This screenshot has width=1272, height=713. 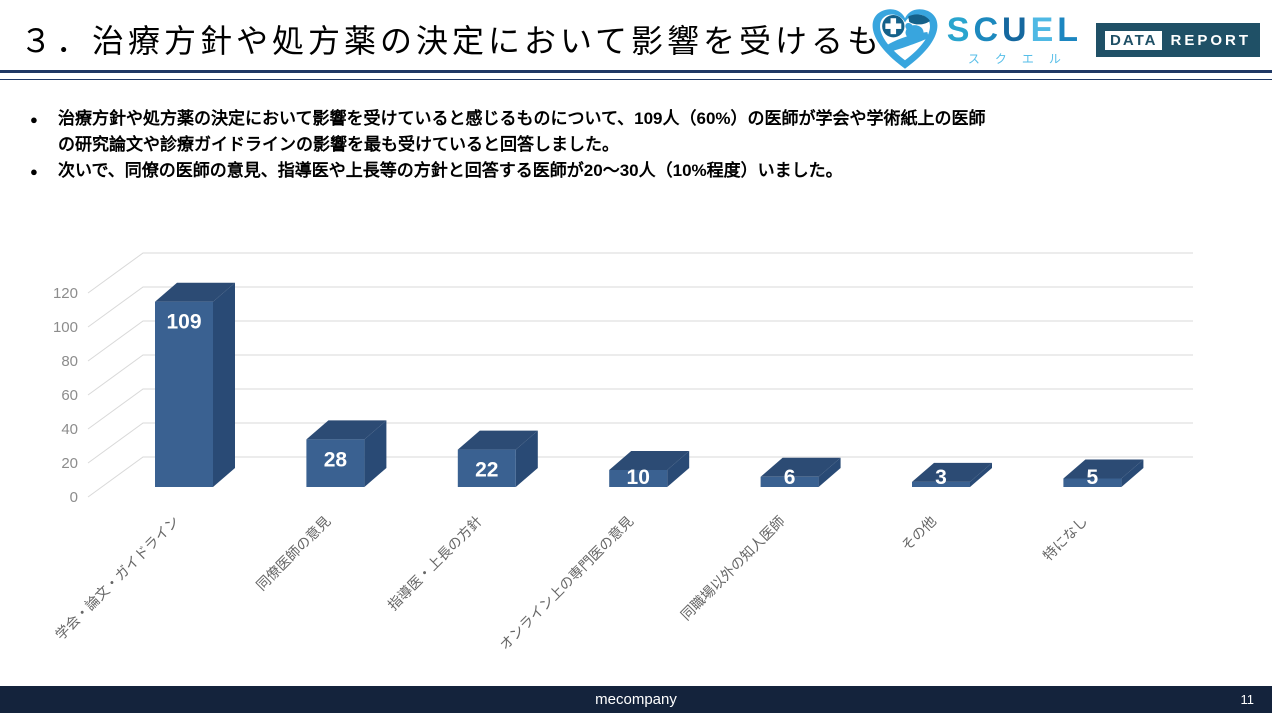 What do you see at coordinates (74, 497) in the screenshot?
I see `y-axis-tick-label: 0` at bounding box center [74, 497].